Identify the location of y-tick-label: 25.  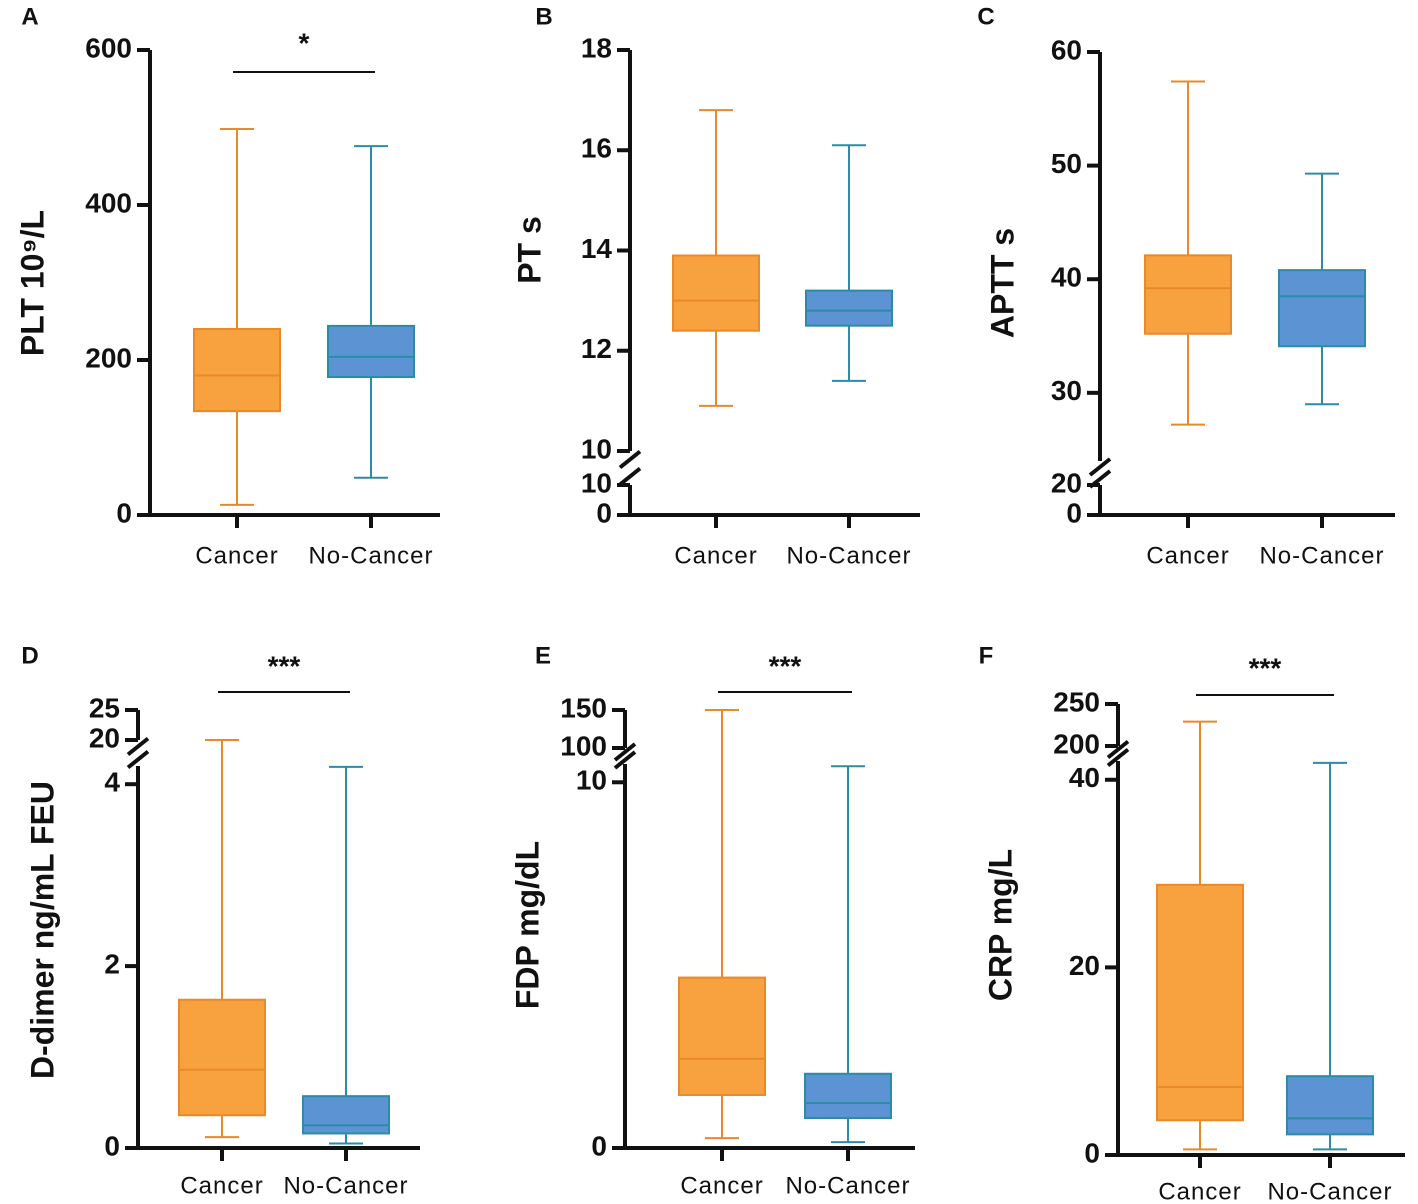
(104, 707).